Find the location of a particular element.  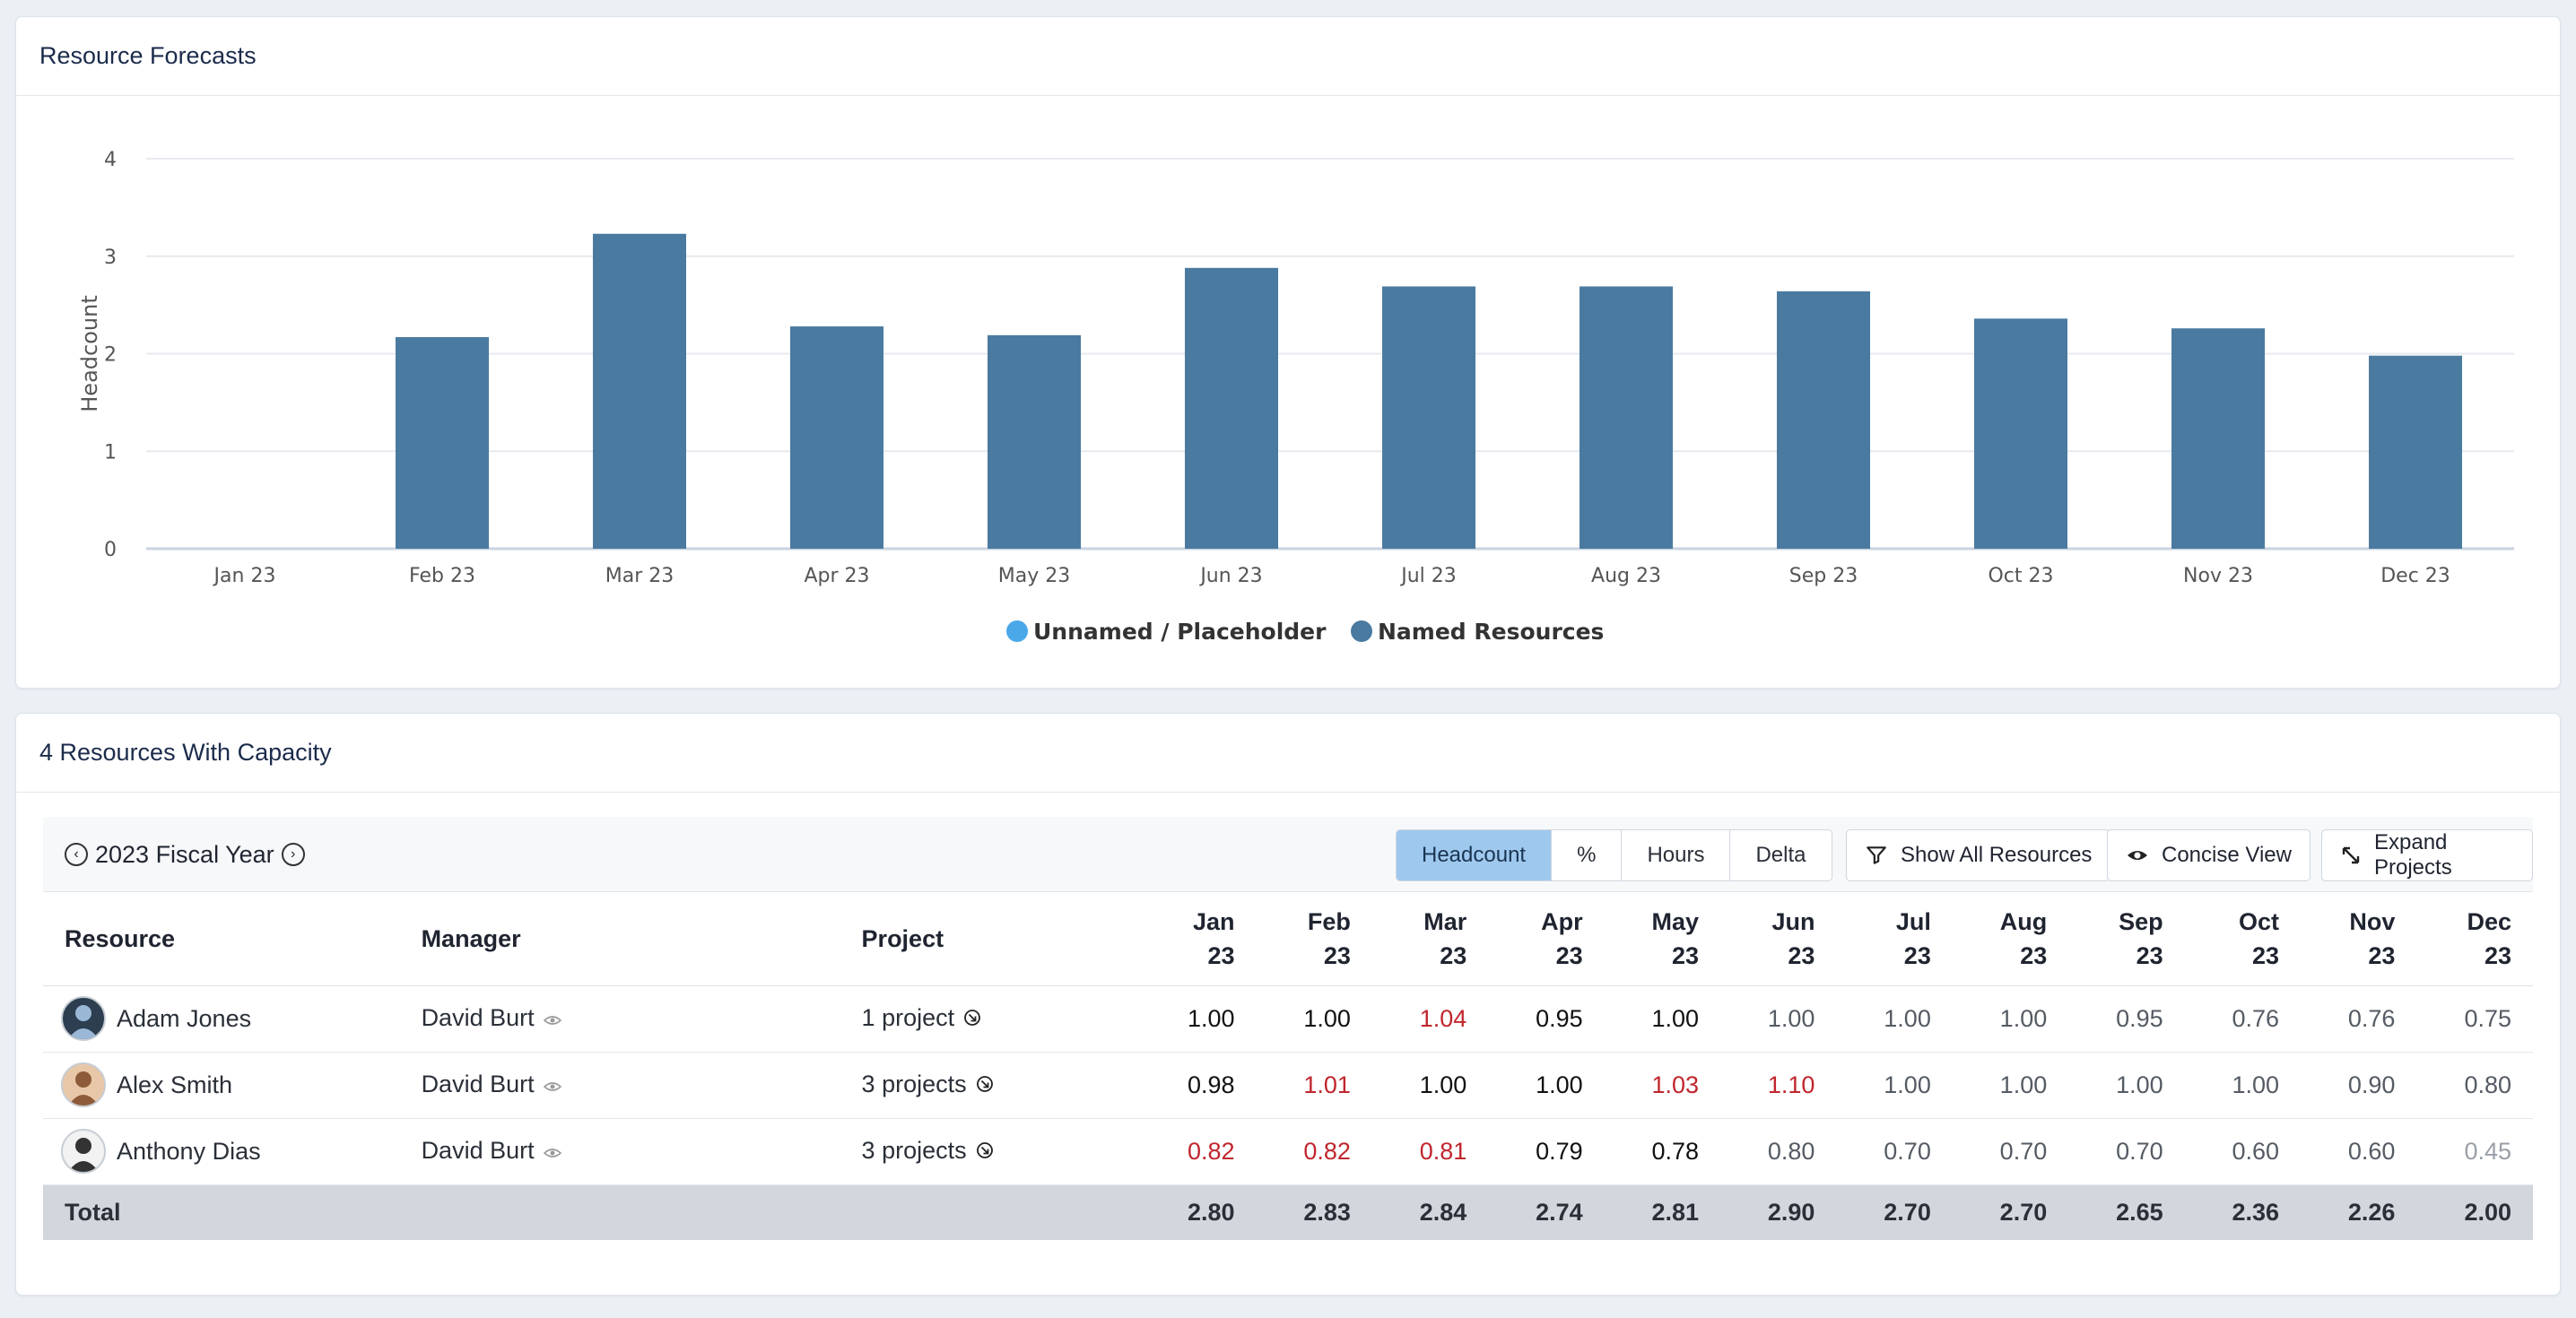

total-value-cell: 2.00 is located at coordinates (2474, 1212).